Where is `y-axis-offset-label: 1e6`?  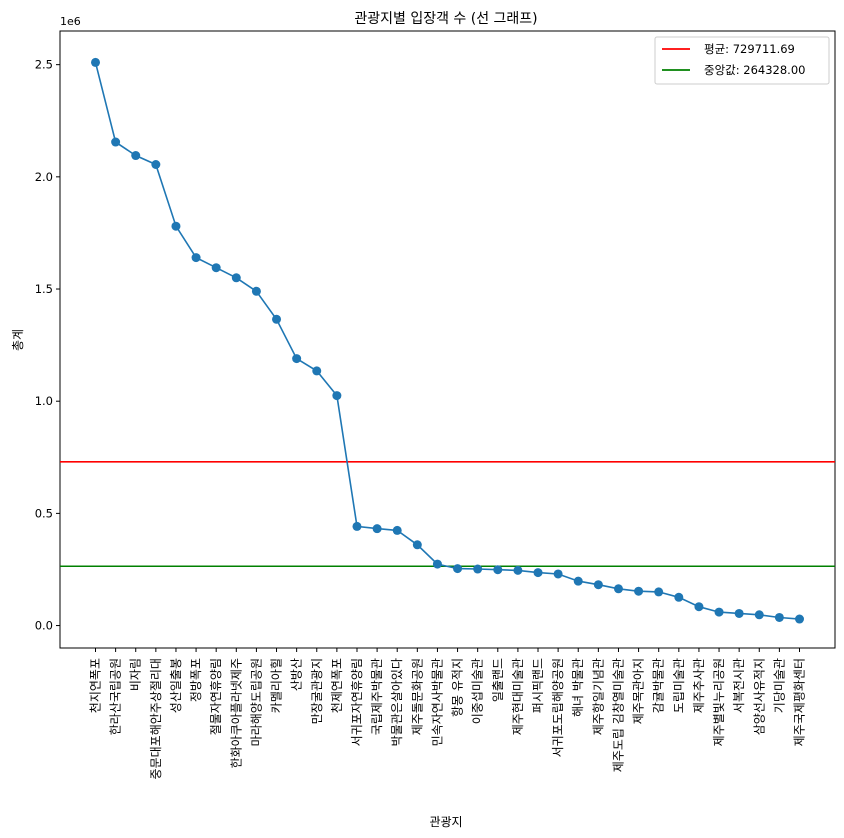
y-axis-offset-label: 1e6 is located at coordinates (70, 21).